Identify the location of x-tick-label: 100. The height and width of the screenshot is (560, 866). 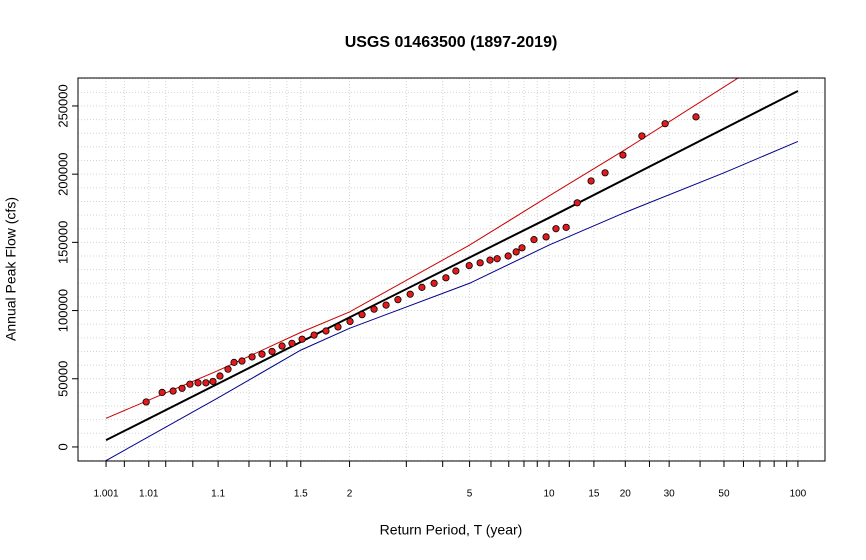
(798, 494).